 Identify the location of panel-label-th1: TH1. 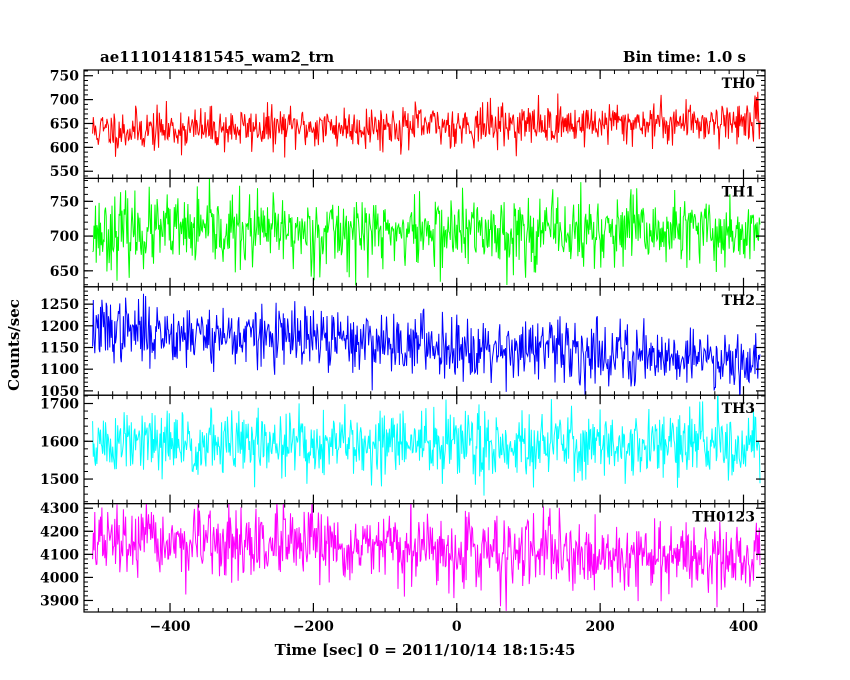
(738, 192).